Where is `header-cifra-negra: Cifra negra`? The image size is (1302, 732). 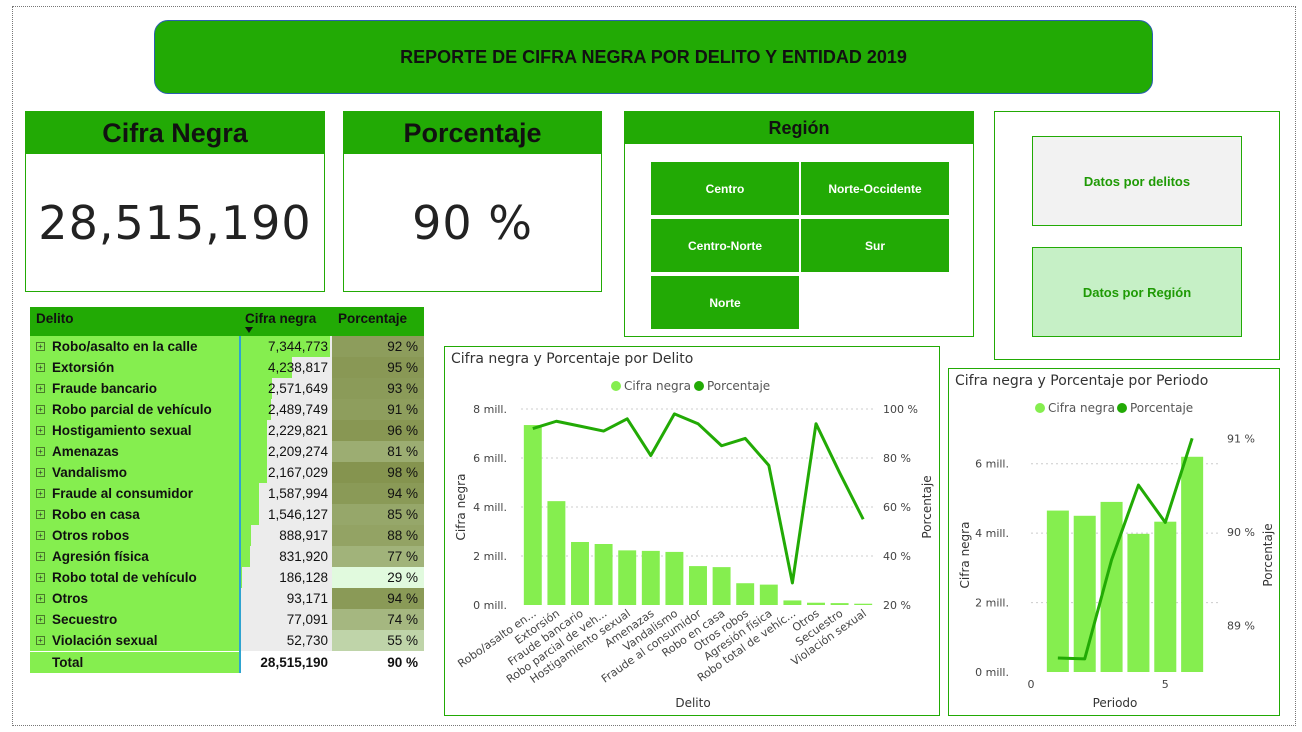 header-cifra-negra: Cifra negra is located at coordinates (281, 318).